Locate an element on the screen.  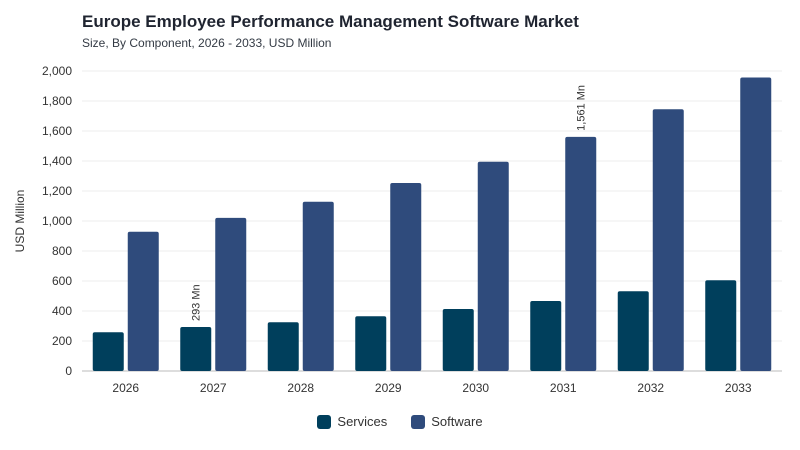
legend-swatch-software is located at coordinates (418, 421).